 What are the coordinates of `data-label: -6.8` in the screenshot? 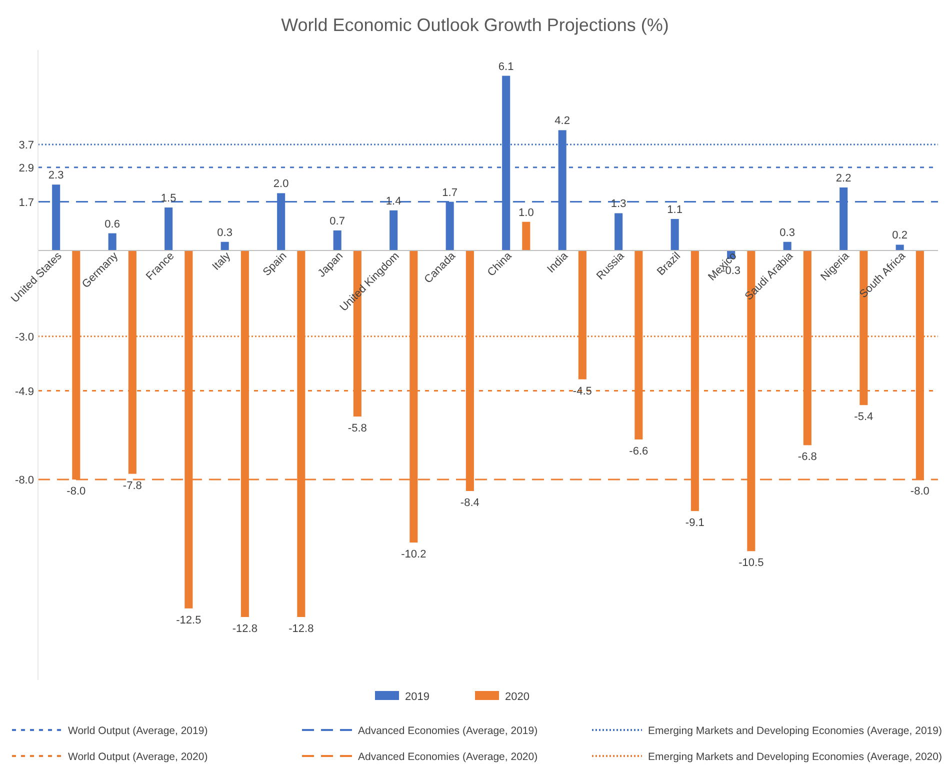 It's located at (807, 457).